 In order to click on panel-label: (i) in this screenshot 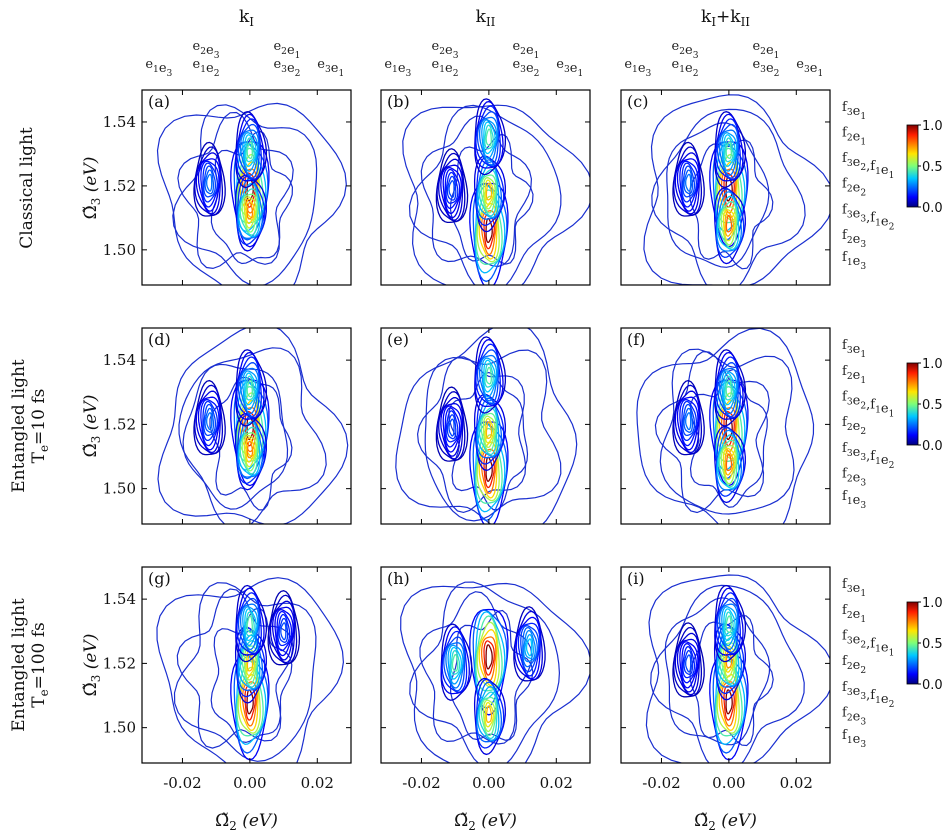, I will do `click(636, 578)`.